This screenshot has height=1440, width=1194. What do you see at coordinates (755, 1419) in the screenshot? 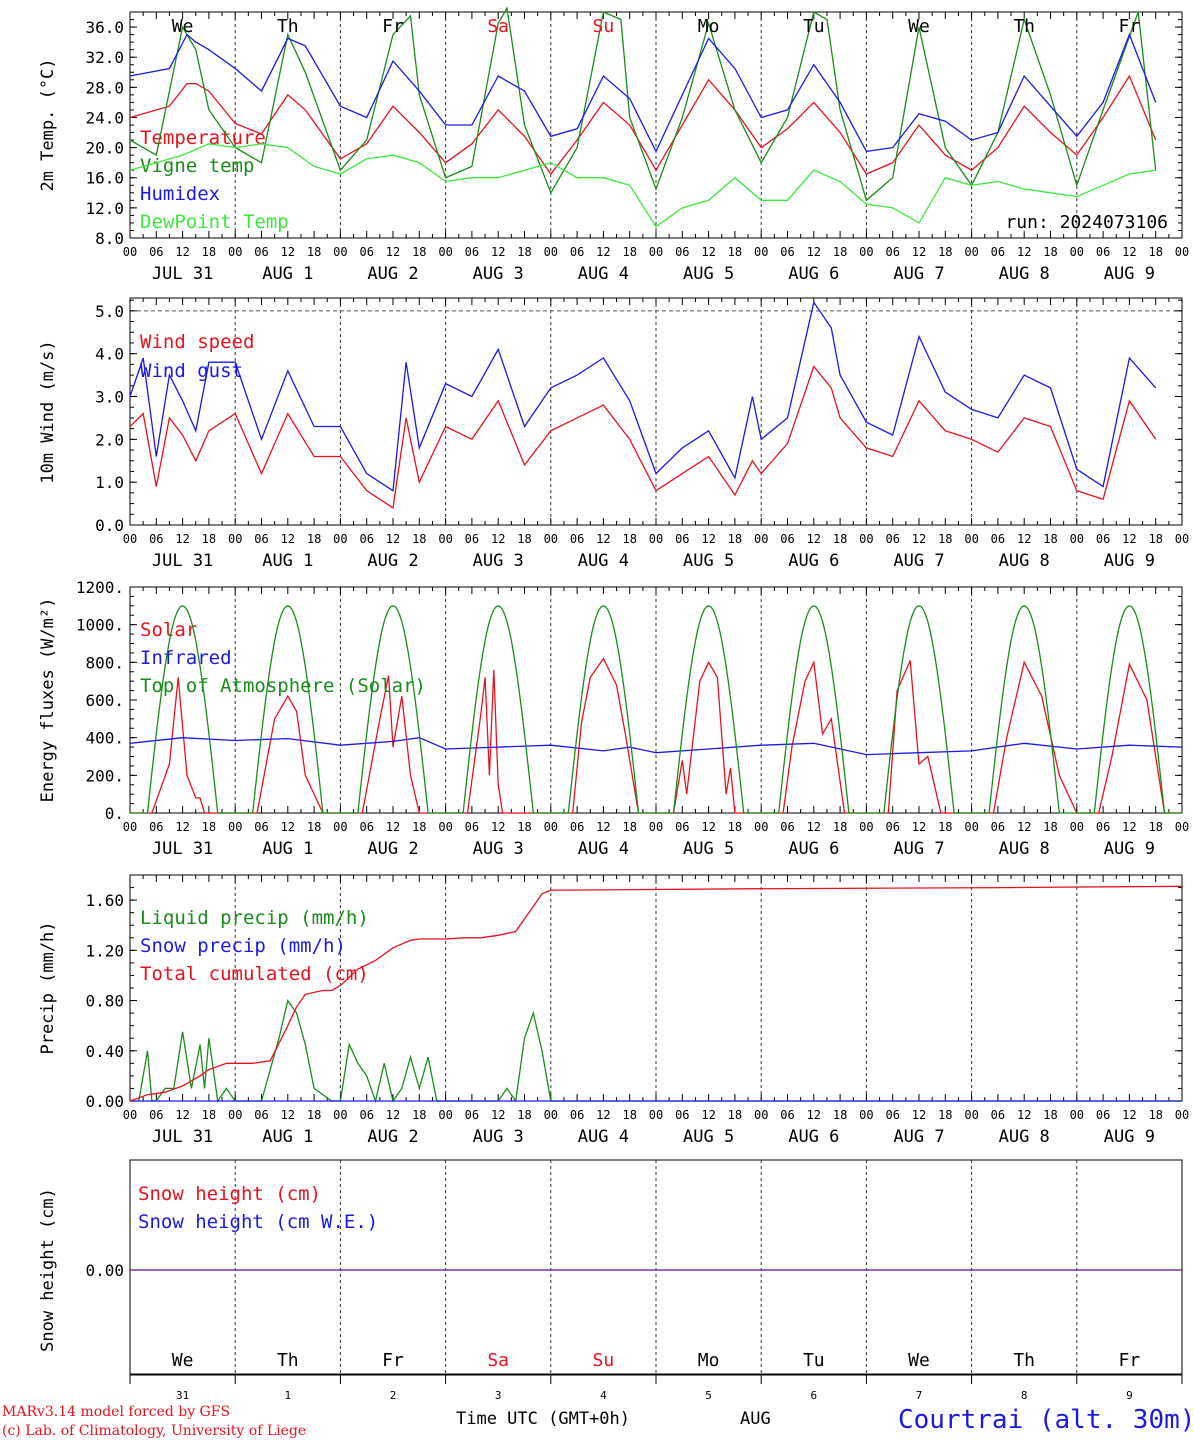
I see `month-label: AUG` at bounding box center [755, 1419].